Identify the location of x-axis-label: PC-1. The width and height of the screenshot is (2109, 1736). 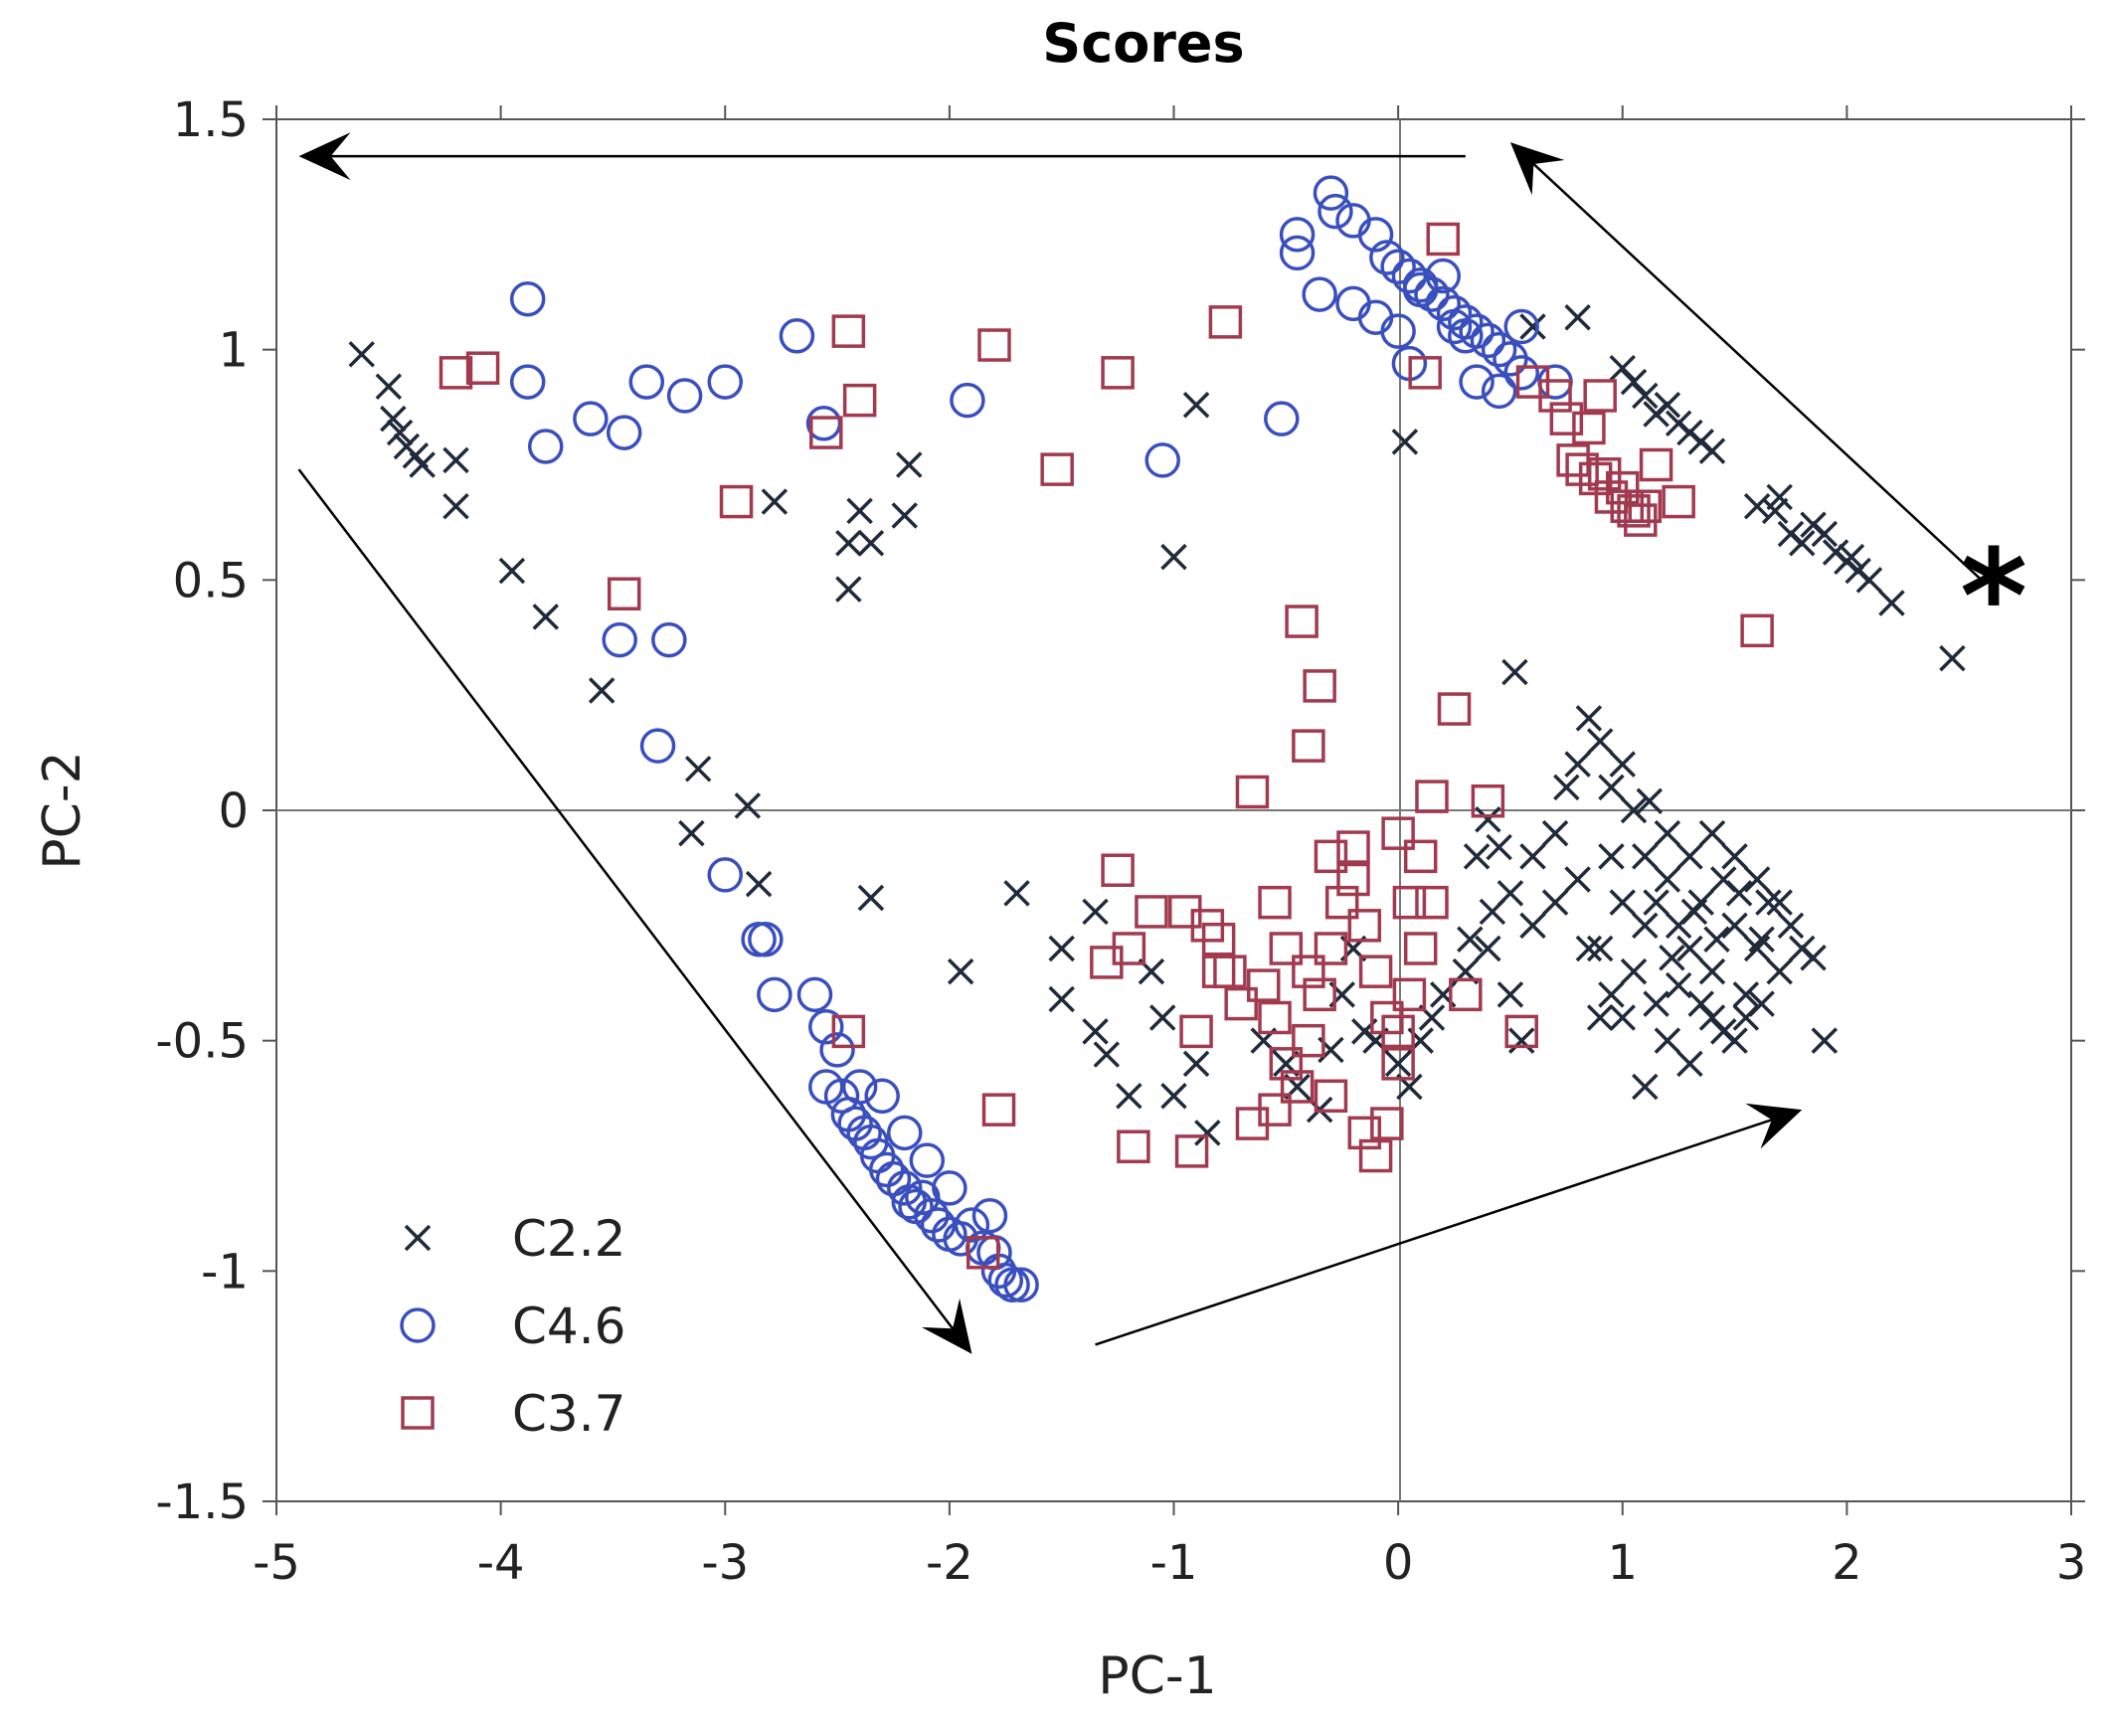
(1158, 1677).